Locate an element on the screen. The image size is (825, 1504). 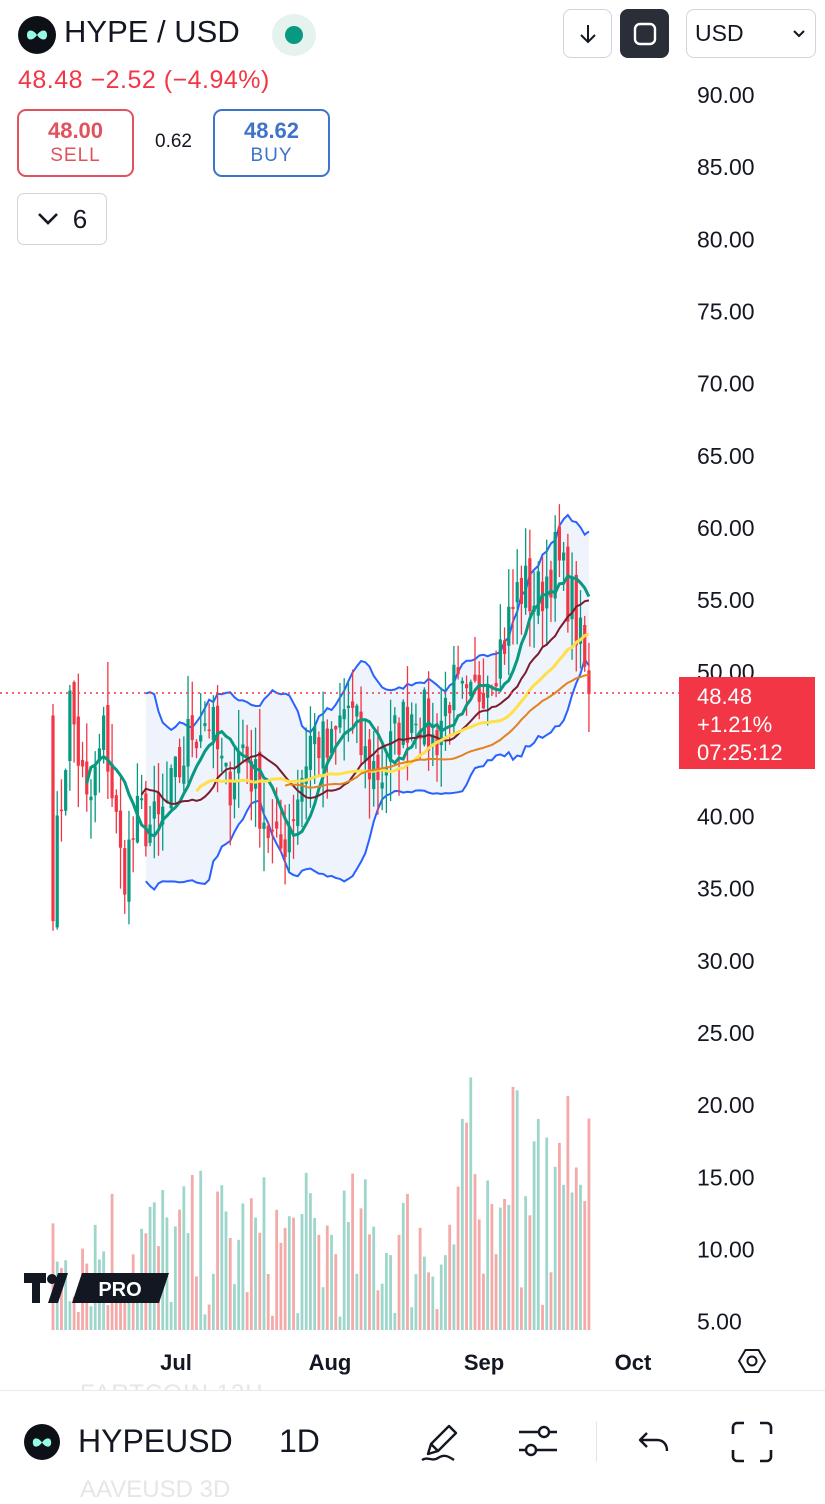
undo-icon is located at coordinates (653, 1442).